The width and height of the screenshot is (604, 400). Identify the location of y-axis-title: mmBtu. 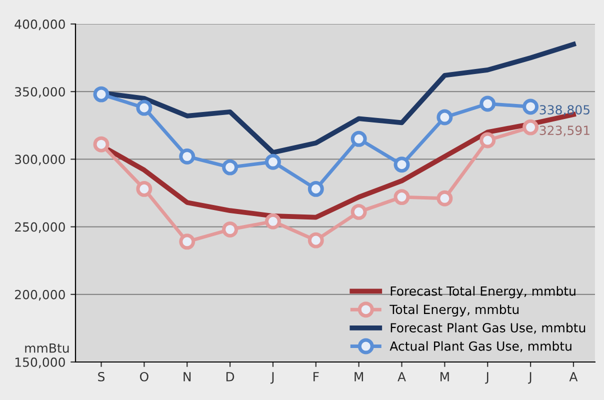
(47, 348).